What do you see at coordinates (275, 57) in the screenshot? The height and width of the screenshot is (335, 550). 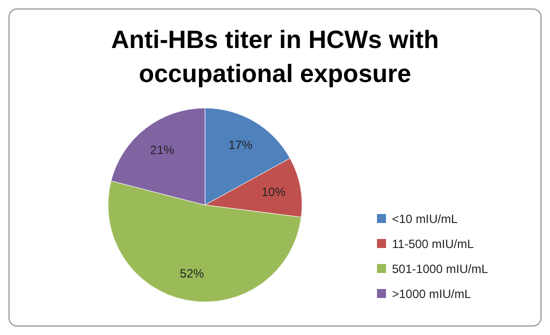 I see `chart-title: Anti-HBs titer in HCWs with occupational exposure` at bounding box center [275, 57].